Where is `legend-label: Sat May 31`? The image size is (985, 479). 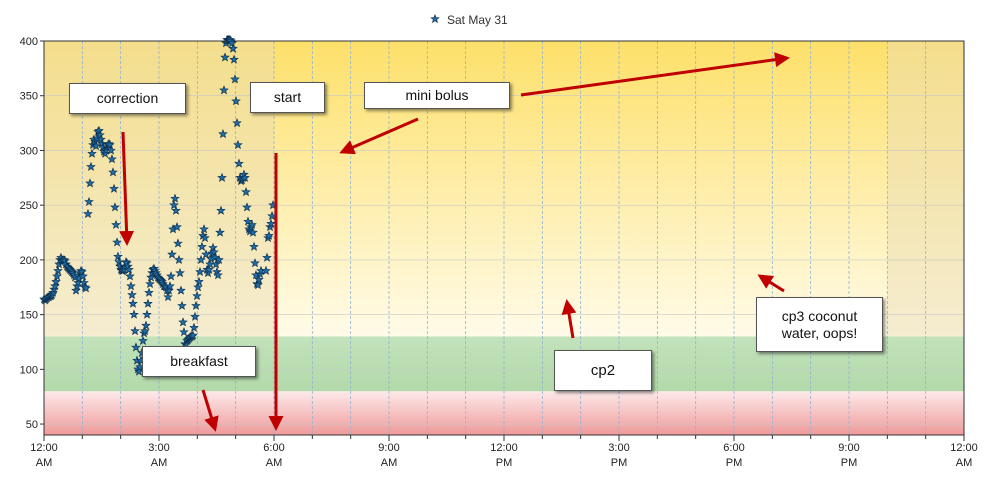 legend-label: Sat May 31 is located at coordinates (477, 20).